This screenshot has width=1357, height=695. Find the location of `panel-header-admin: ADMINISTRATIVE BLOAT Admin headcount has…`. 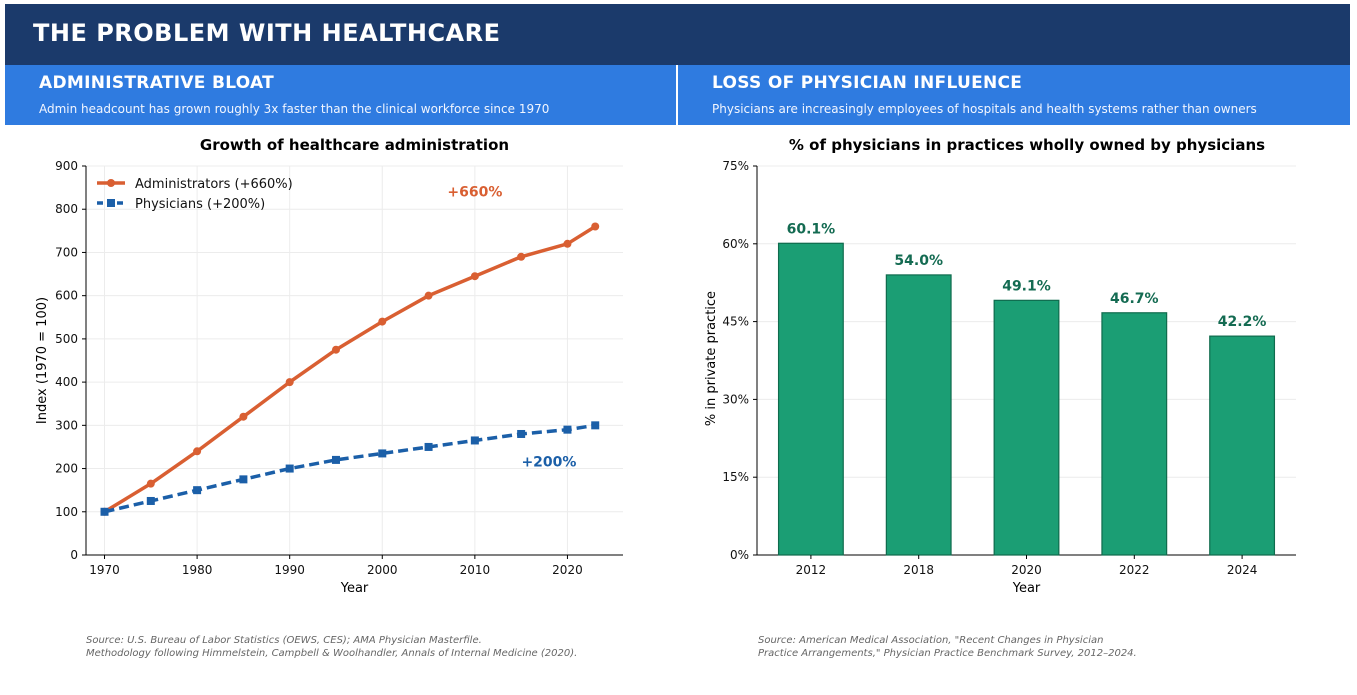

panel-header-admin: ADMINISTRATIVE BLOAT Admin headcount has… is located at coordinates (340, 95).